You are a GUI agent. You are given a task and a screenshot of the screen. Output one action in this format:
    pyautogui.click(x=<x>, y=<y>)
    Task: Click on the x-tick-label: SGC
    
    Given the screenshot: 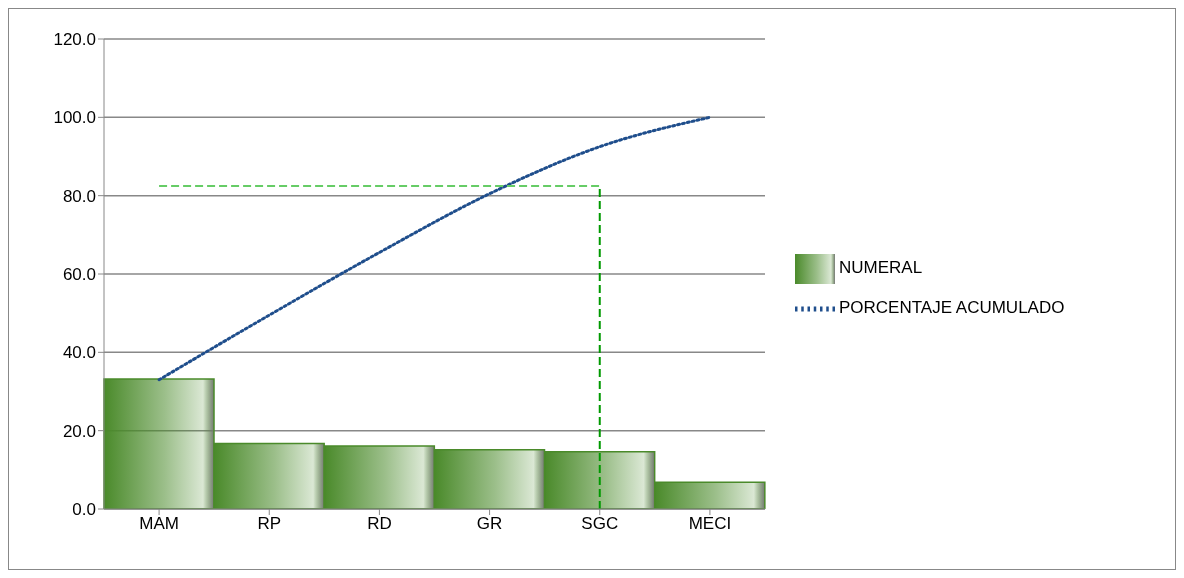 What is the action you would take?
    pyautogui.click(x=600, y=524)
    